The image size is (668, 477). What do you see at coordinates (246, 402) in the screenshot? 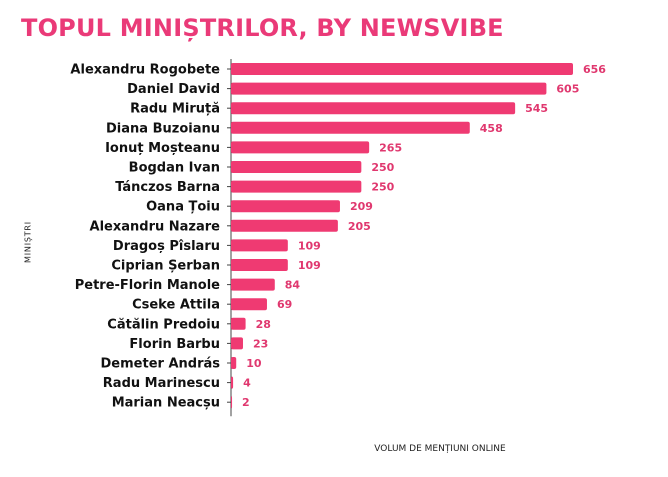
I see `value-label: 2` at bounding box center [246, 402].